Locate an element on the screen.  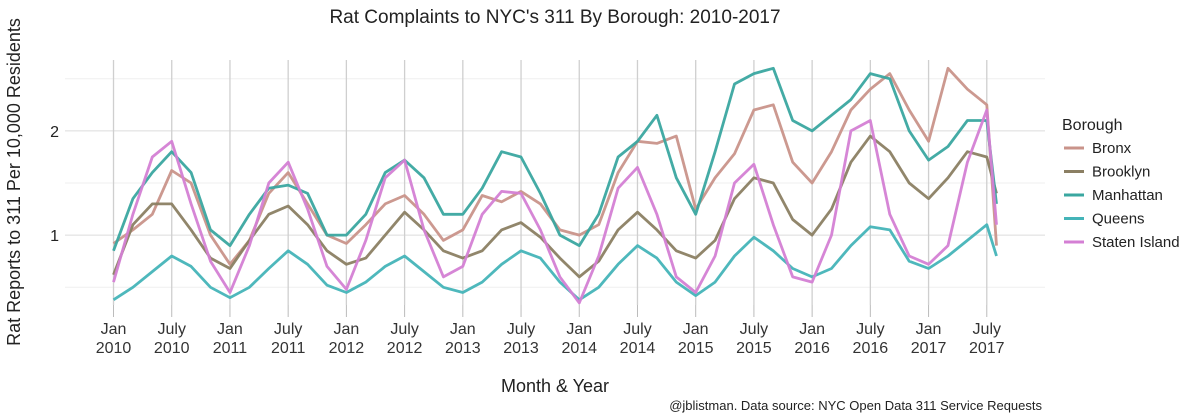
legend-label: Queens is located at coordinates (1118, 219).